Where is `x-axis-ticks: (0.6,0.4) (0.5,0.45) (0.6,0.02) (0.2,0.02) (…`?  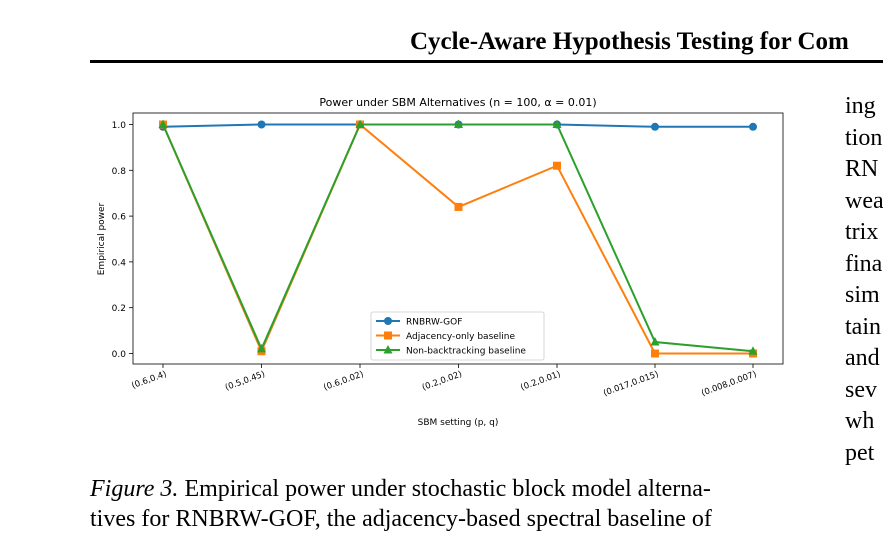
x-axis-ticks: (0.6,0.4) (0.5,0.45) (0.6,0.02) (0.2,0.02) (… is located at coordinates (444, 381).